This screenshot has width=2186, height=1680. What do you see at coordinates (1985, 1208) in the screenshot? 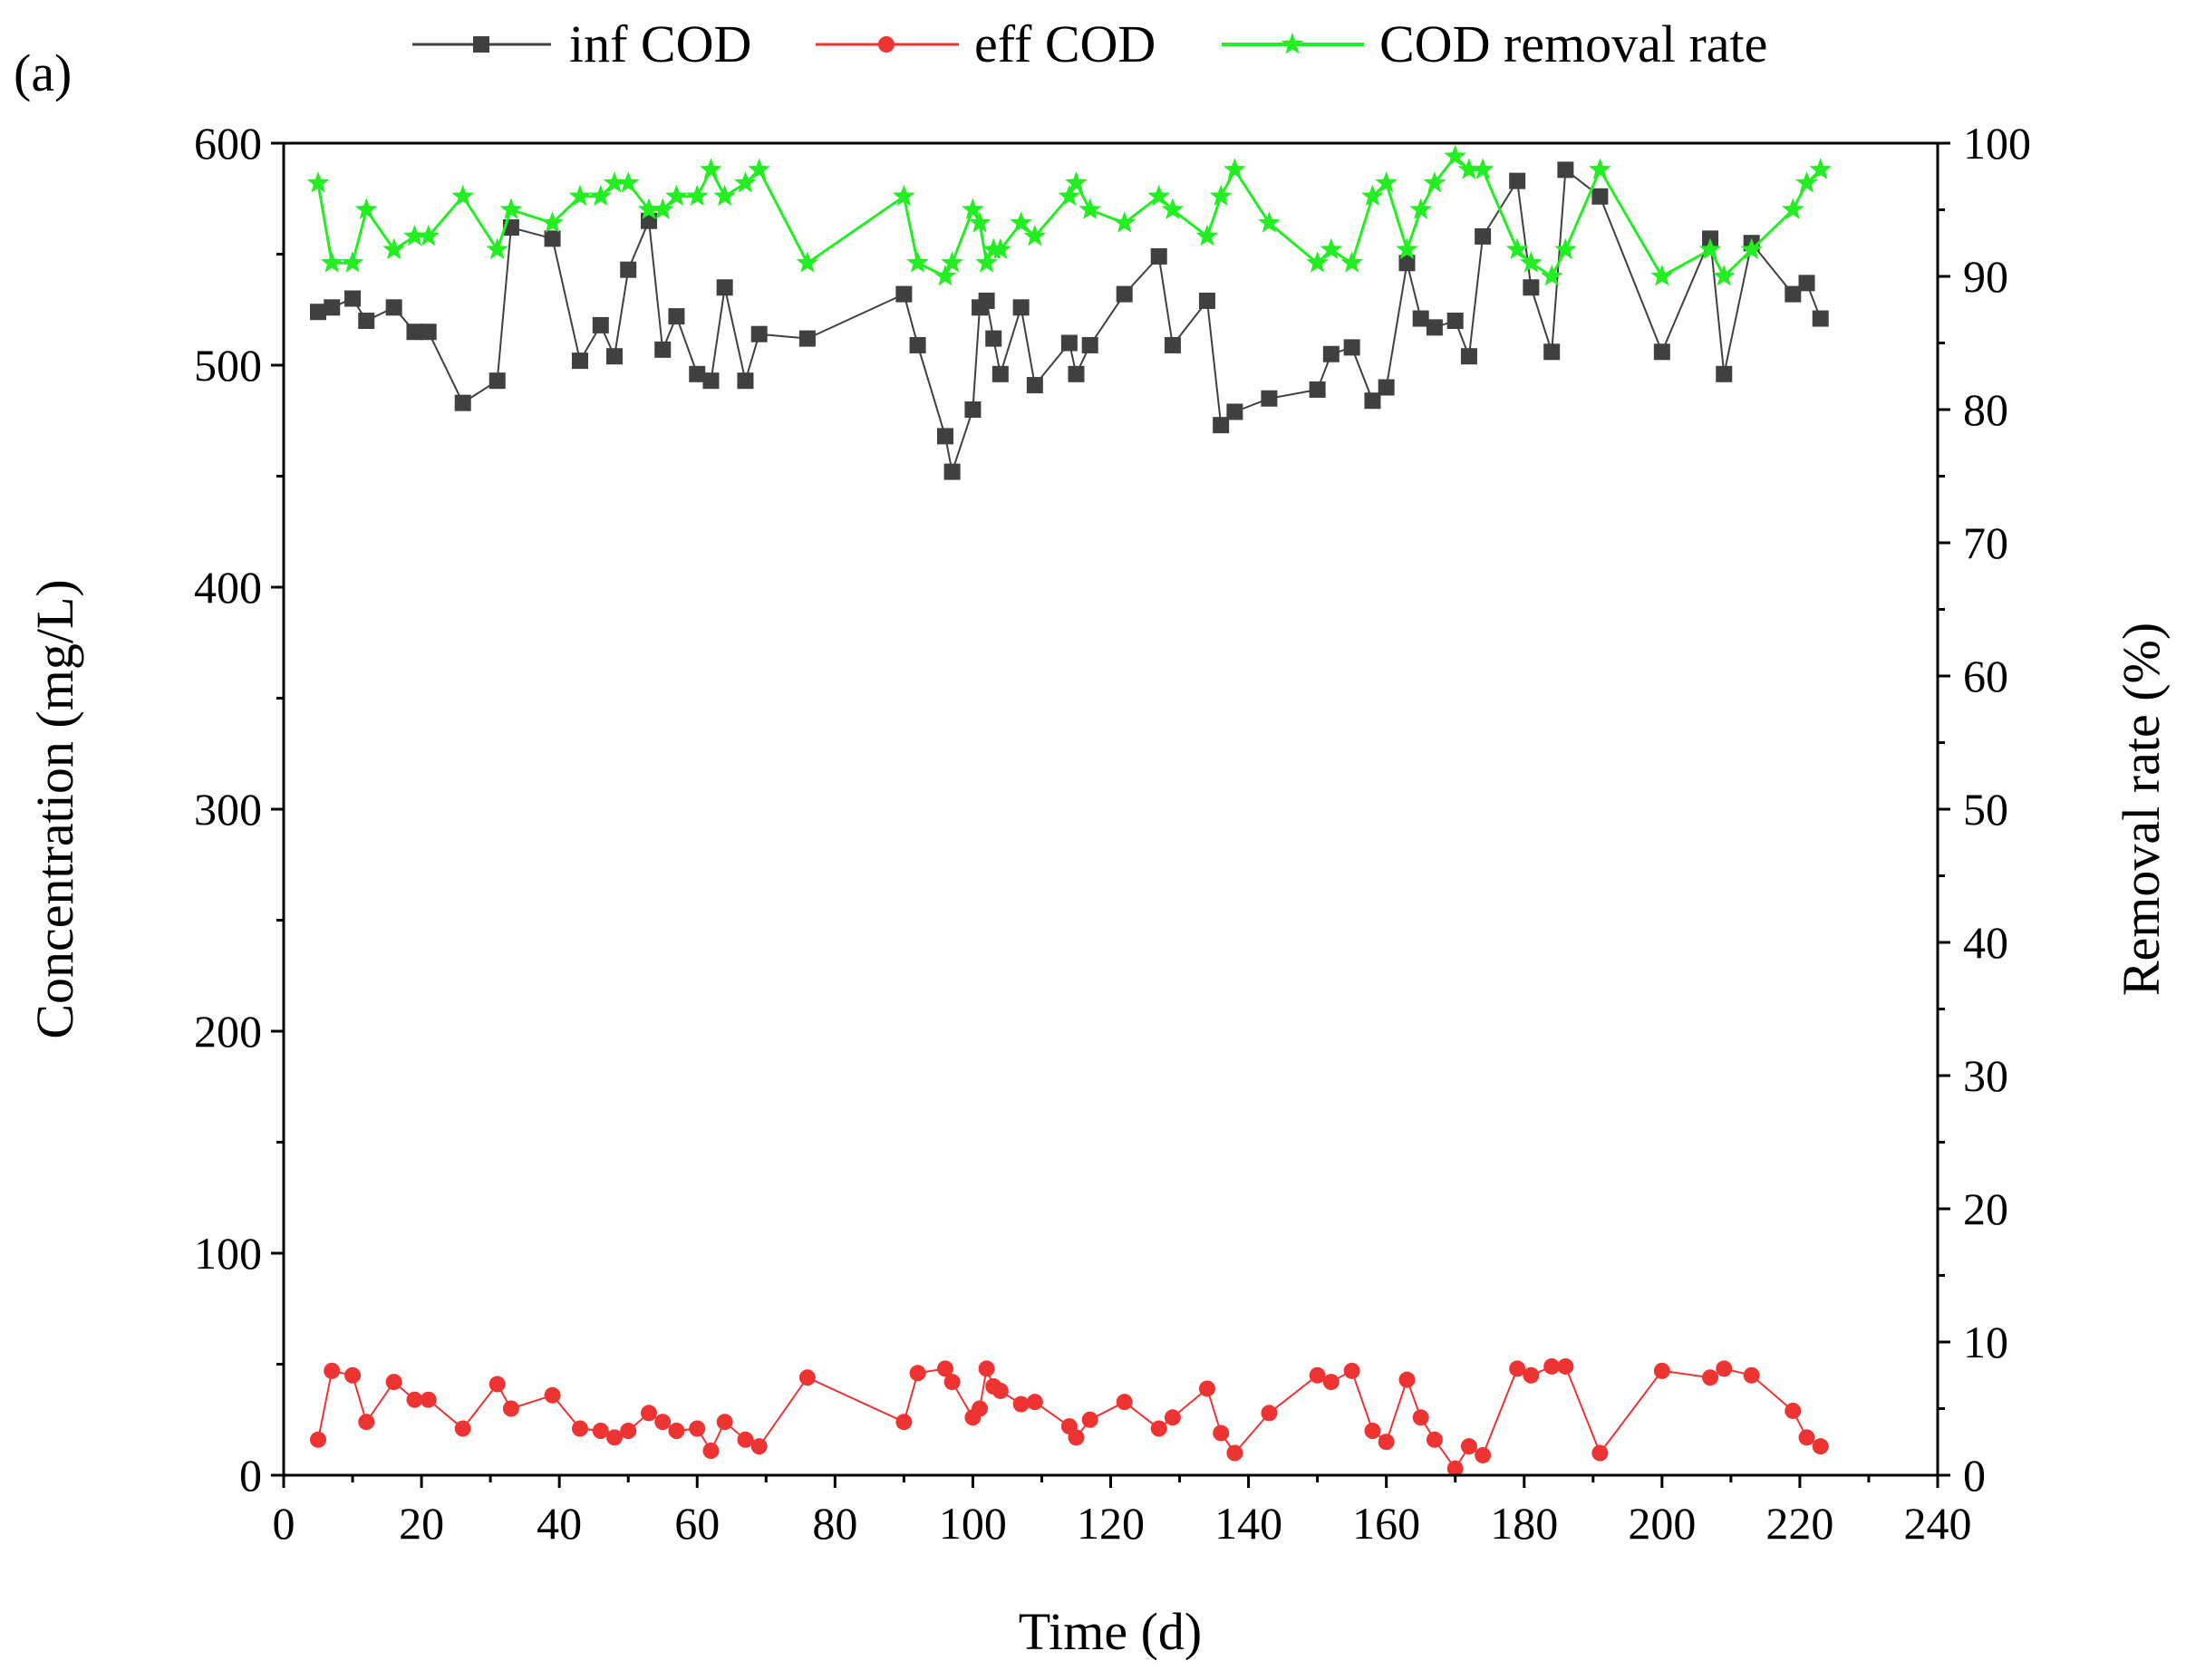
I see `y2-tick-label: 20` at bounding box center [1985, 1208].